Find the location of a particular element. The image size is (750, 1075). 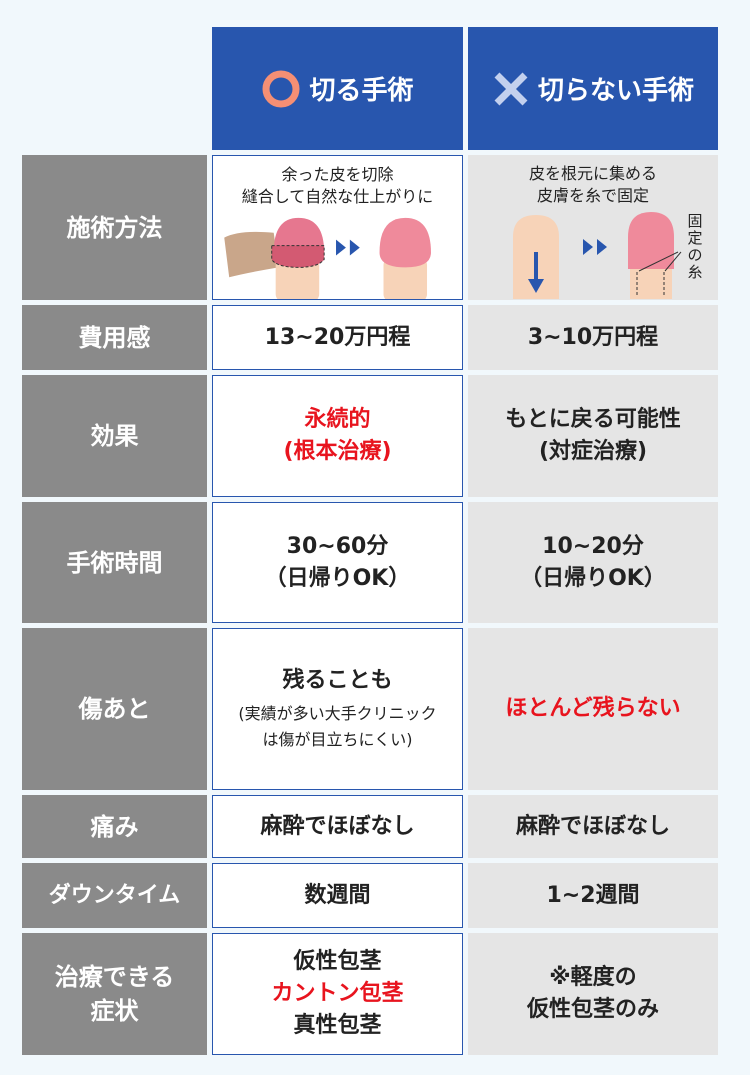

row-label-duration: 手術時間 is located at coordinates (114, 562).